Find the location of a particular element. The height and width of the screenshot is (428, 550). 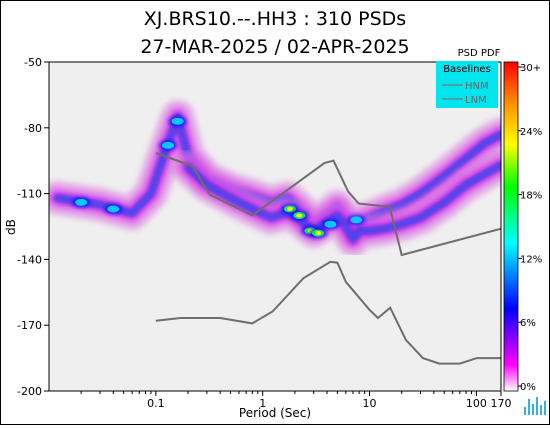

x-tick-label: 0.1 is located at coordinates (156, 403).